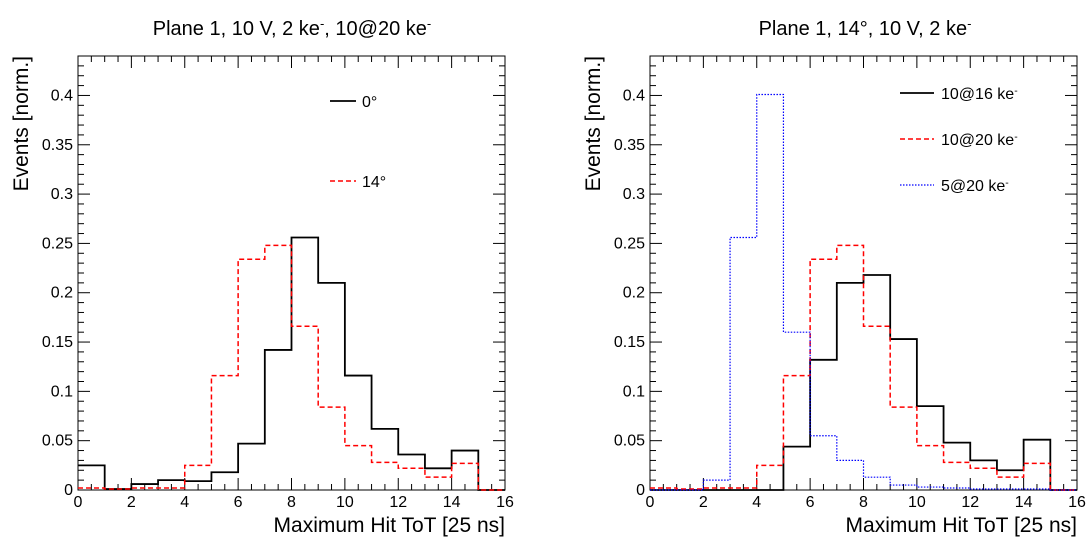  What do you see at coordinates (369, 102) in the screenshot?
I see `legend-label: 0°` at bounding box center [369, 102].